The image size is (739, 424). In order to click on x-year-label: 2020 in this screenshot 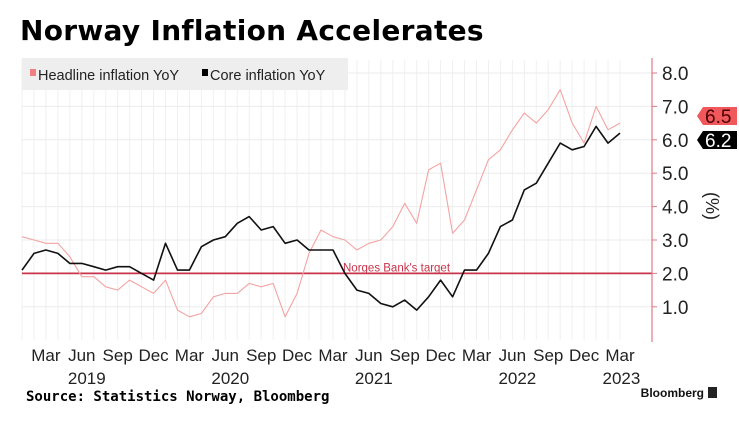, I will do `click(230, 378)`.